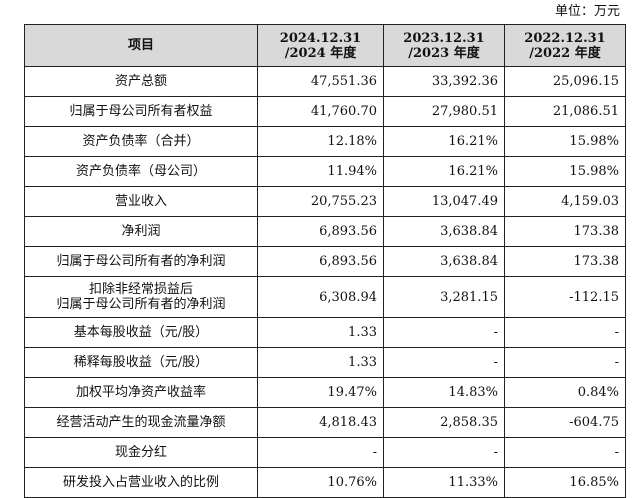  What do you see at coordinates (140, 289) in the screenshot?
I see `row-label-line: 扣除非经常损益后` at bounding box center [140, 289].